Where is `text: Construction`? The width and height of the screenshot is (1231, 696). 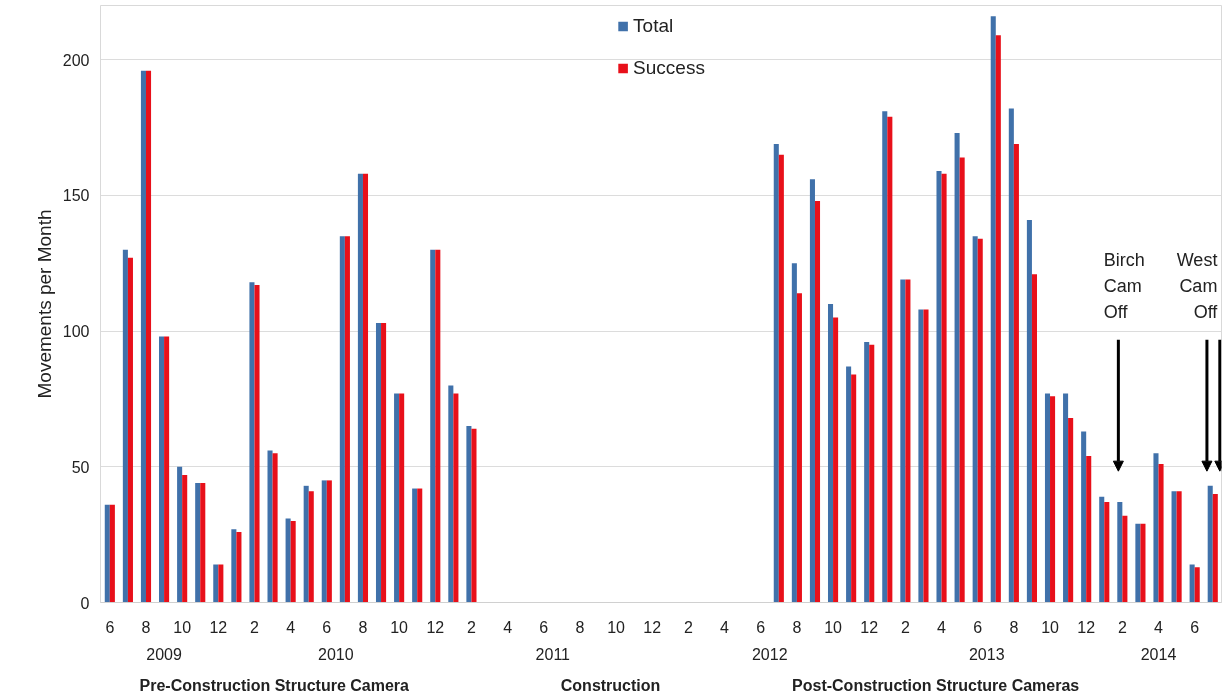
text: Construction is located at coordinates (610, 685).